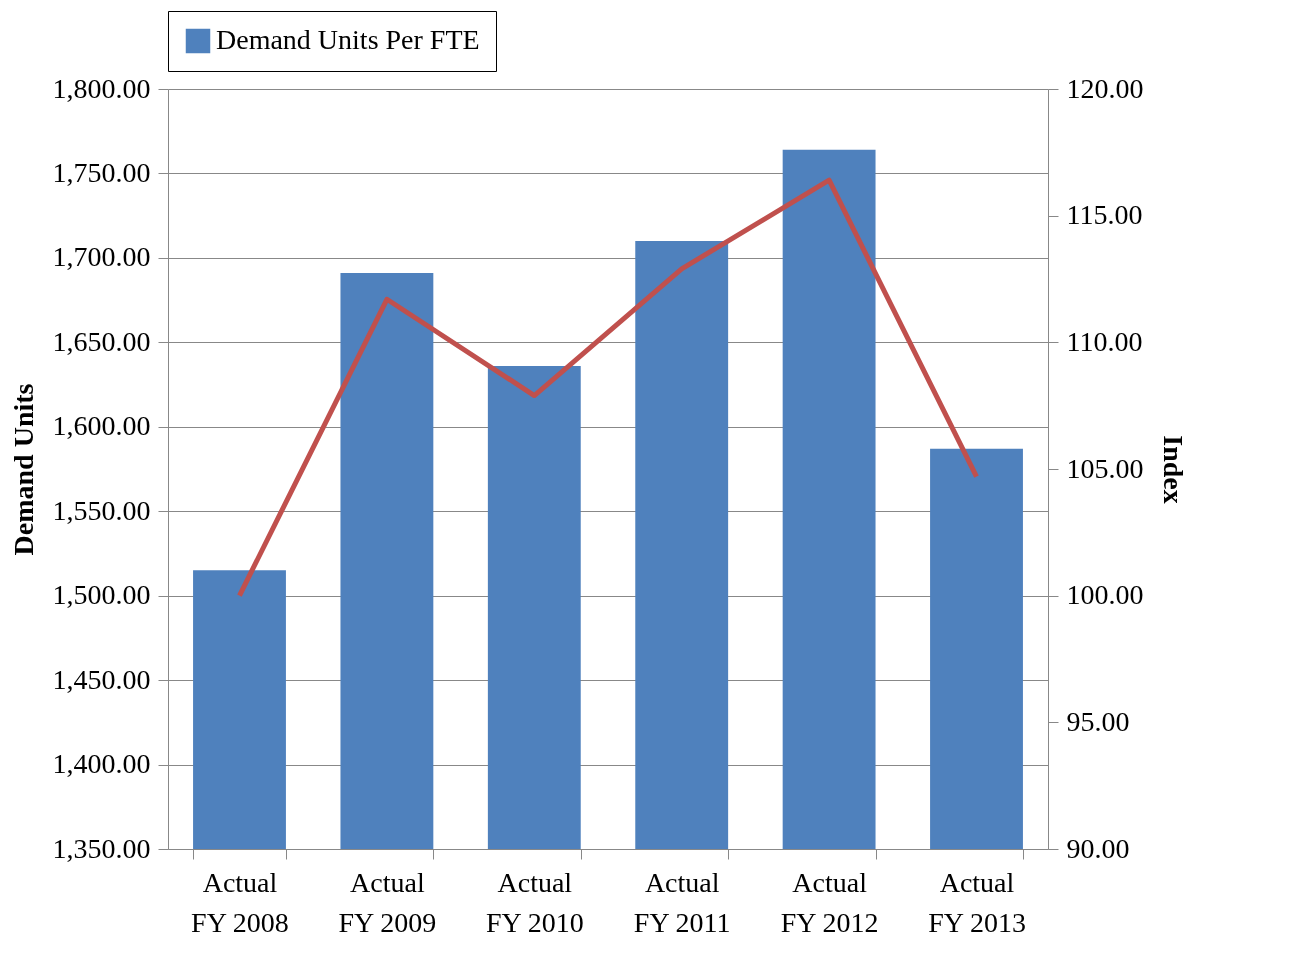  I want to click on y-tick-label: 1,700.00, so click(101, 257).